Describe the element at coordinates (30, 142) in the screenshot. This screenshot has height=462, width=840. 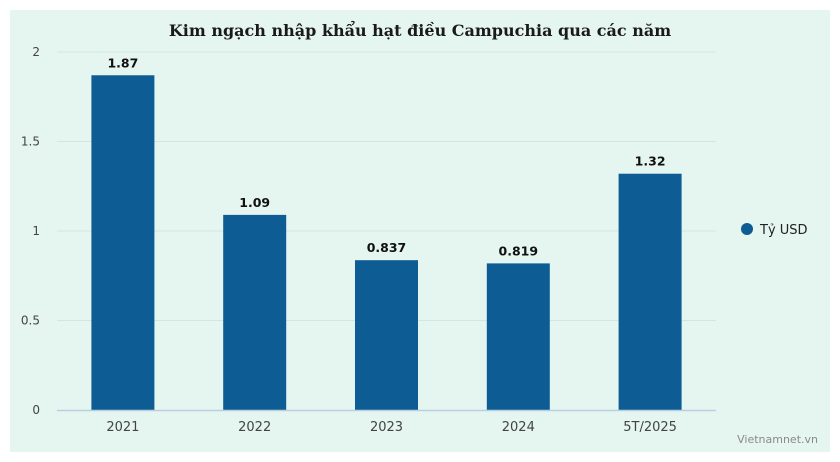
I see `y-tick-label: 1.5` at that location.